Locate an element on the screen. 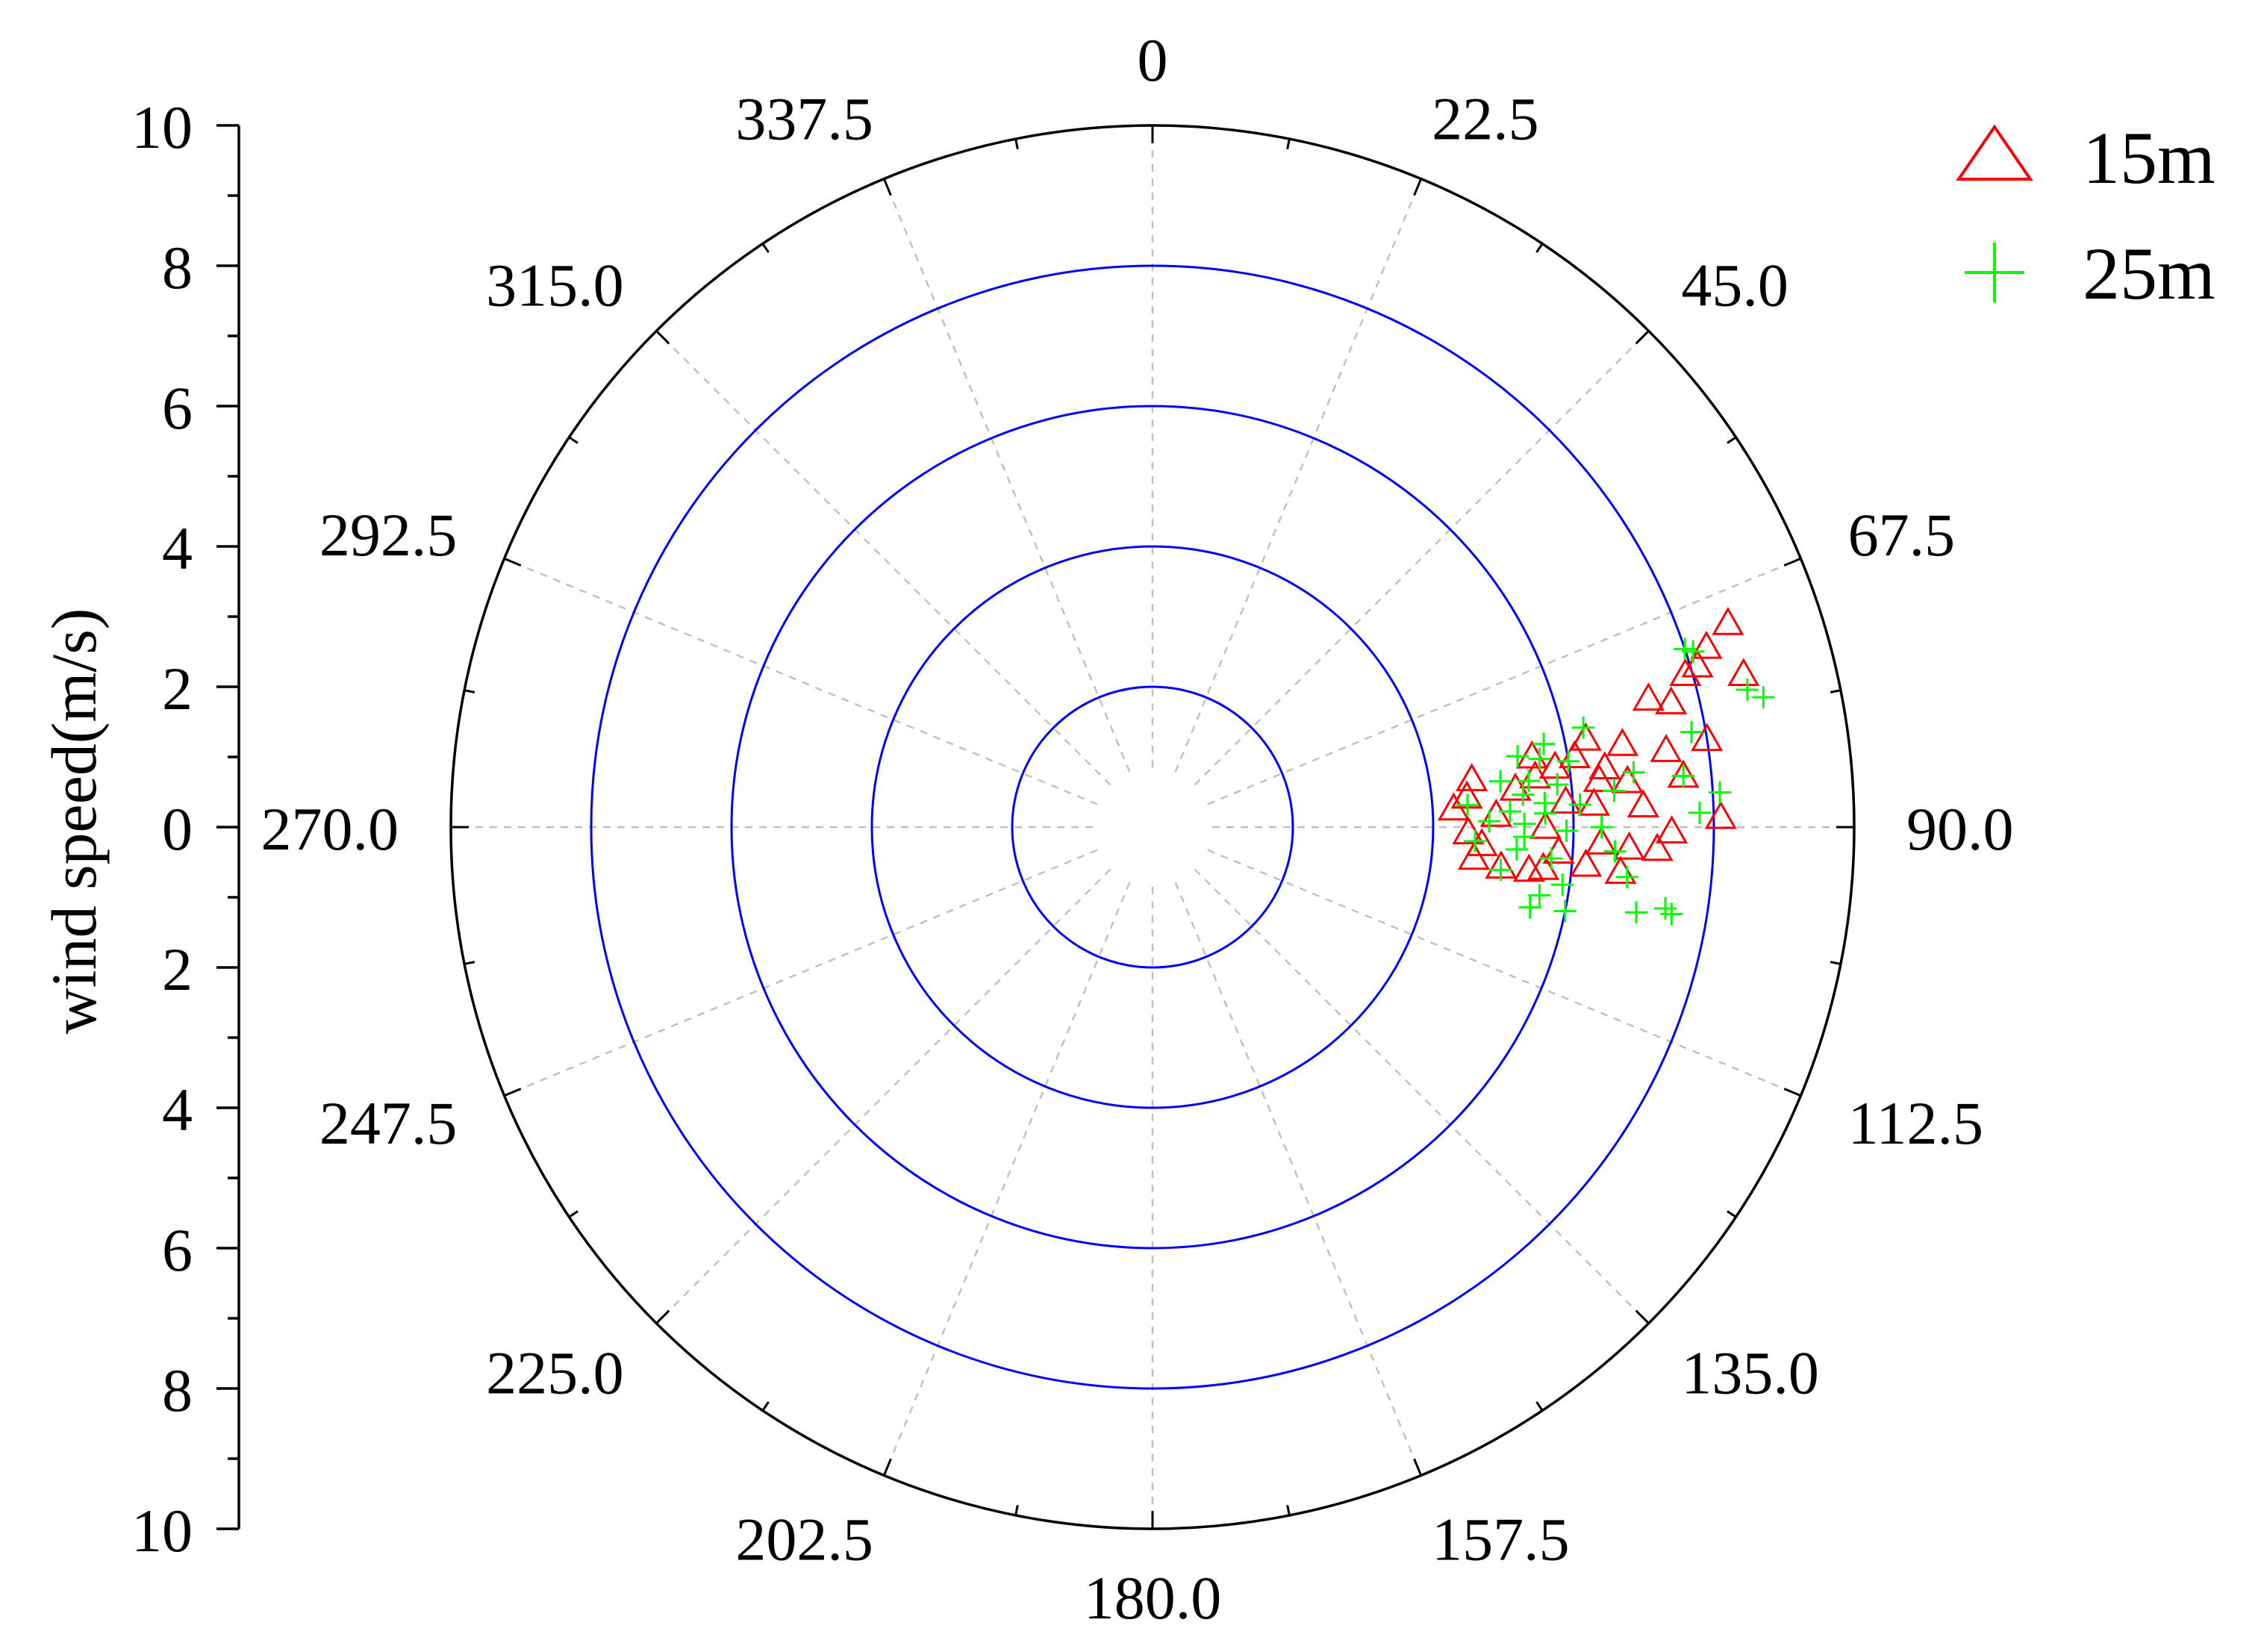 The height and width of the screenshot is (1652, 2261). angular-tick-label: 22.5 is located at coordinates (1485, 118).